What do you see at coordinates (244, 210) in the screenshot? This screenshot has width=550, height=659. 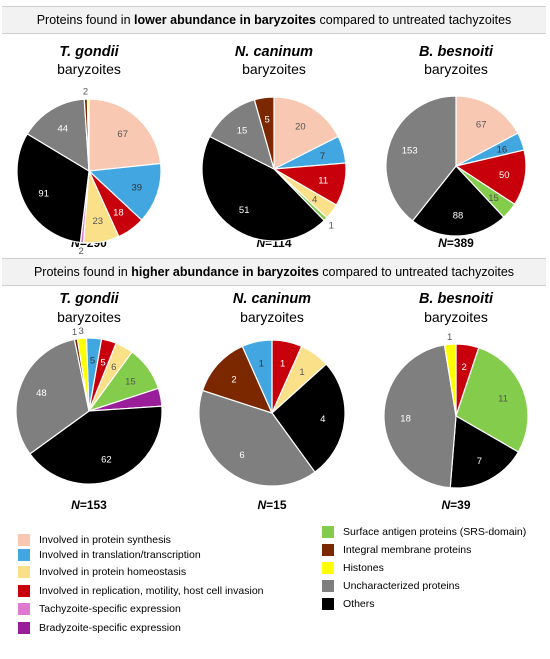 I see `slice-value-label: 51` at bounding box center [244, 210].